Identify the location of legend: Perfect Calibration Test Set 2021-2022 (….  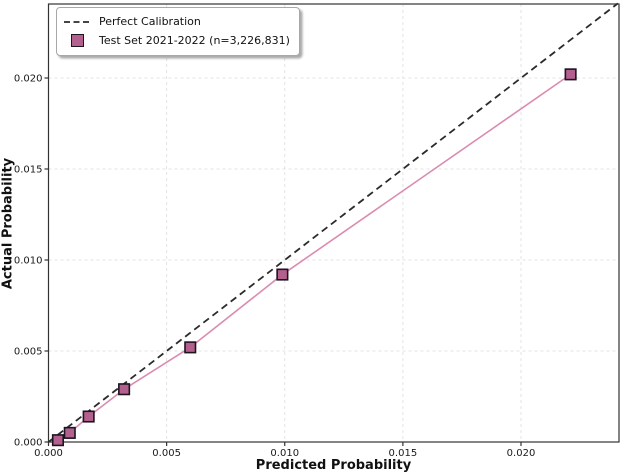
(178, 31).